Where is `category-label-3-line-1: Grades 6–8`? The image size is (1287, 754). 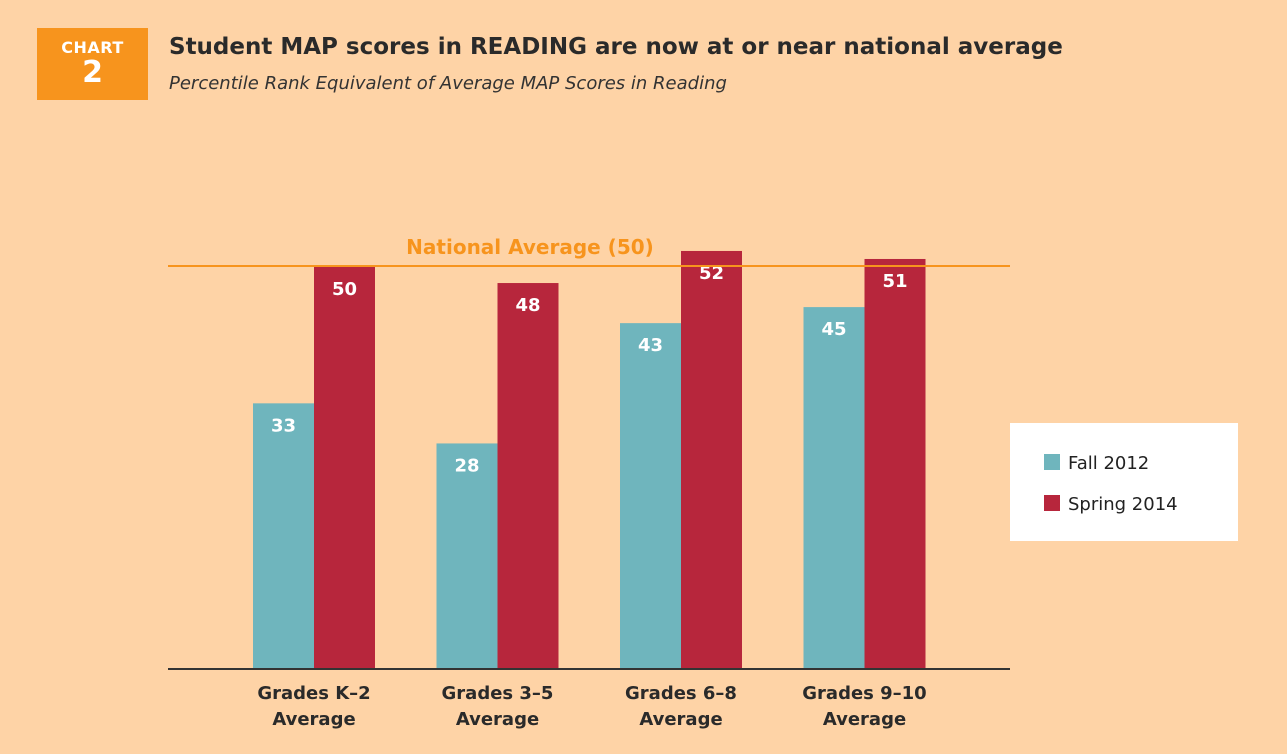 category-label-3-line-1: Grades 6–8 is located at coordinates (681, 693).